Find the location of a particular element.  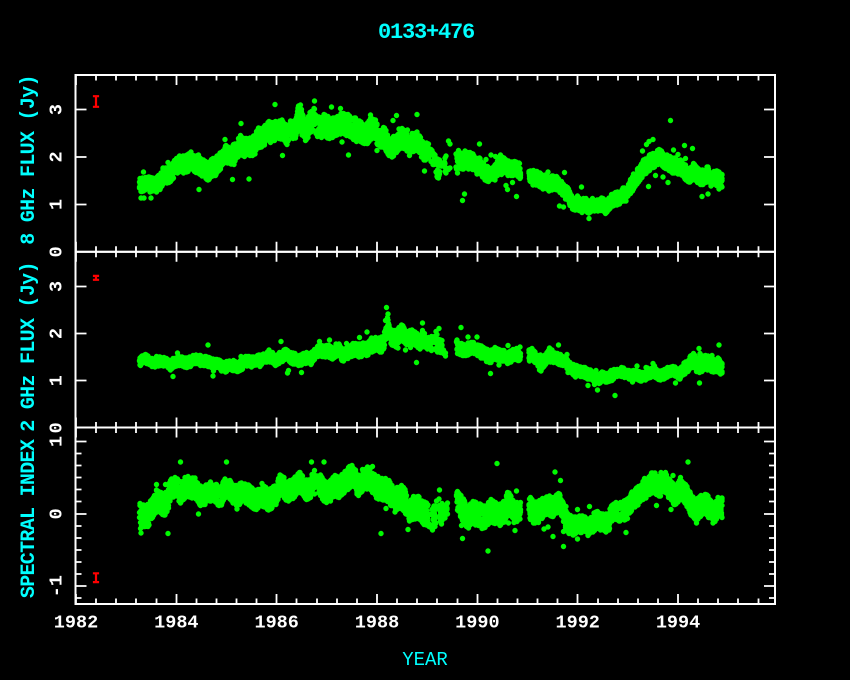

svg-text: 8 GHz FLUX (Jy) is located at coordinates (29, 160).